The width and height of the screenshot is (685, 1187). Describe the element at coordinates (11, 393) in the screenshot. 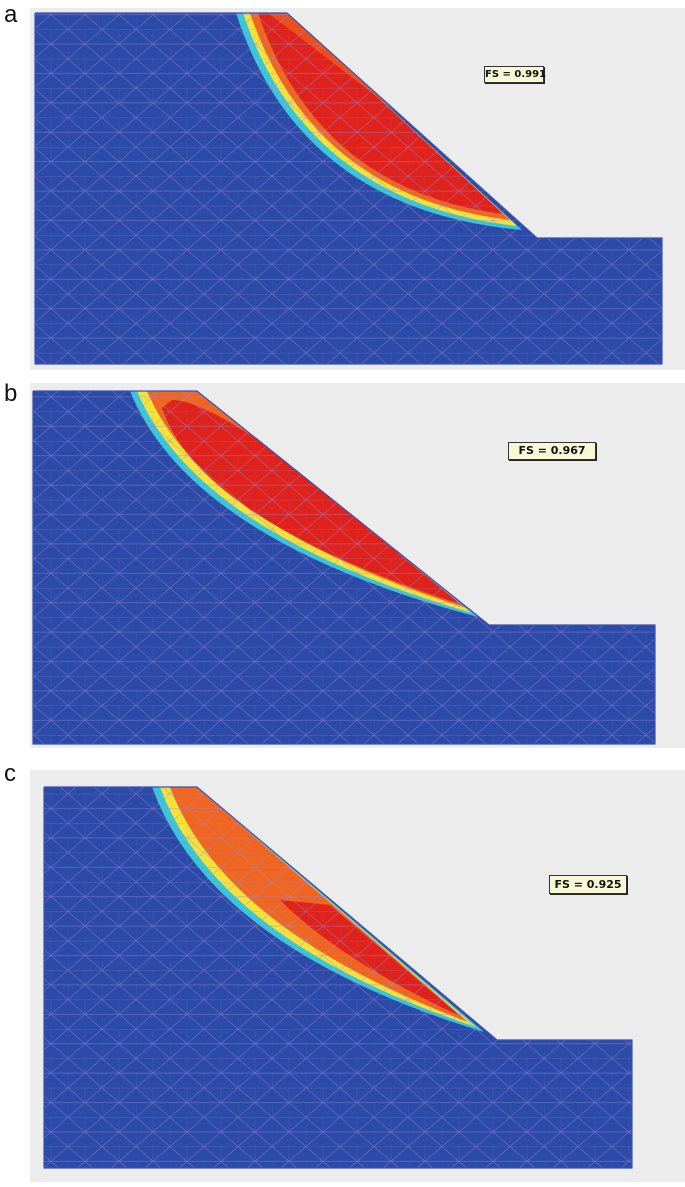

I see `panel-b-label: b` at that location.